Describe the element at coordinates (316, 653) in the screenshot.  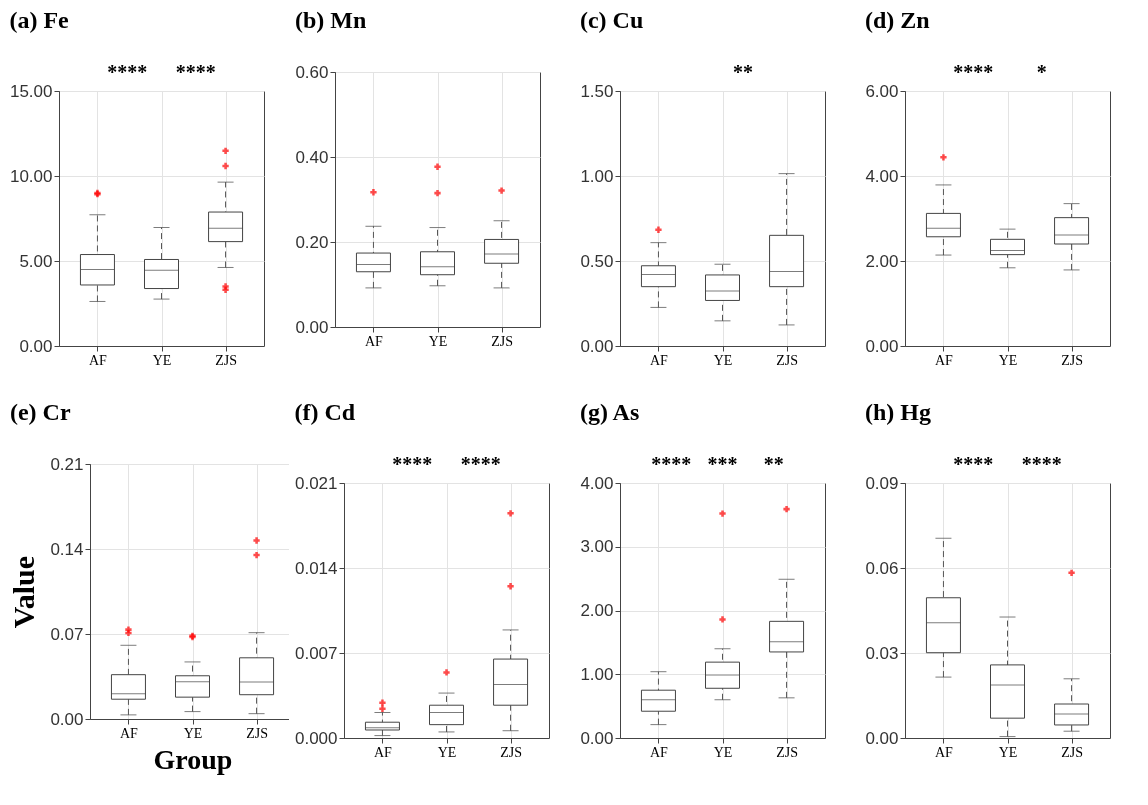
I see `y-tick-label: 0.007` at that location.